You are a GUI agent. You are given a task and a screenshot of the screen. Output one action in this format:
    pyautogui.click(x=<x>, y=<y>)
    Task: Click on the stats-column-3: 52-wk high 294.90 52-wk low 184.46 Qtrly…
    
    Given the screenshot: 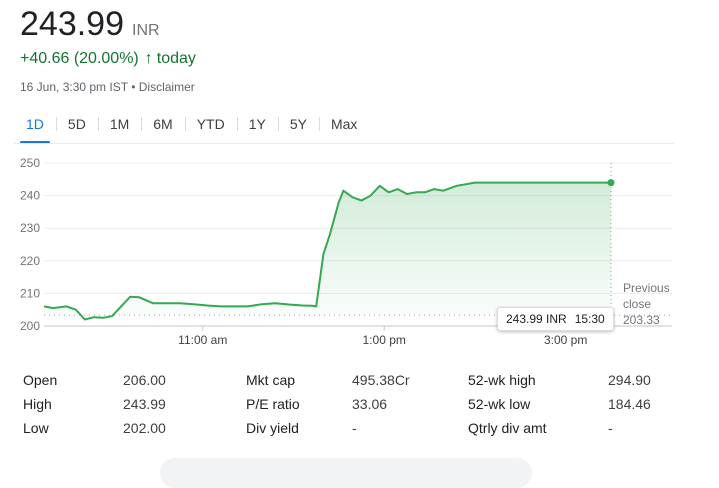 What is the action you would take?
    pyautogui.click(x=559, y=404)
    